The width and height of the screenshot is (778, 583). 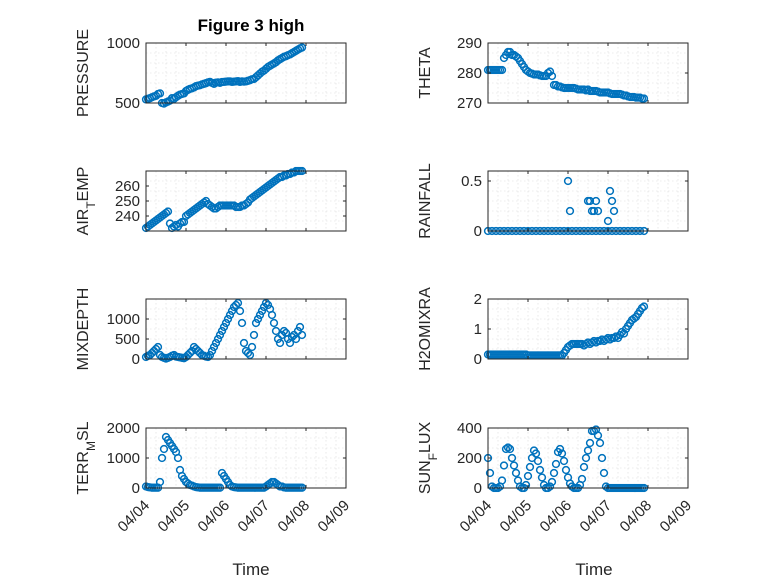 I want to click on y-tick-label: 1, so click(x=478, y=329).